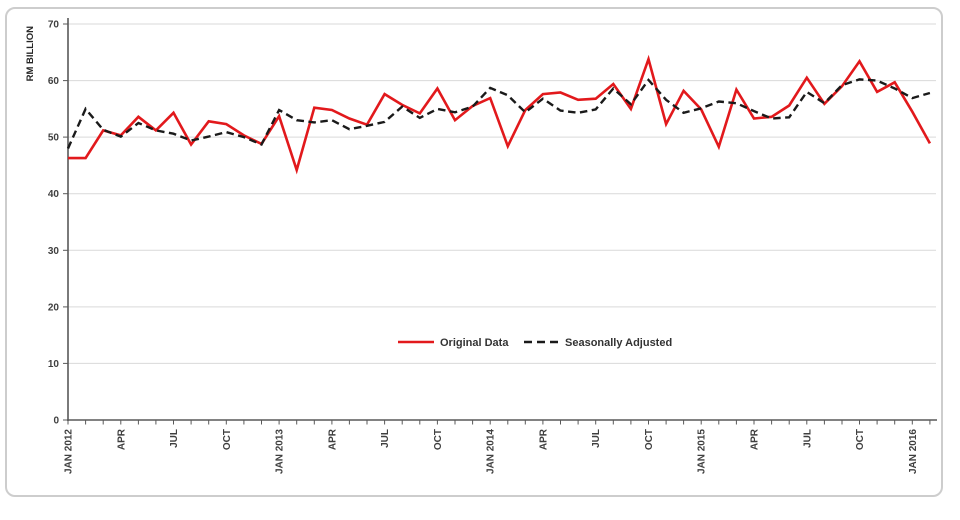 This screenshot has width=960, height=520. I want to click on y-tick-label: 40, so click(54, 194).